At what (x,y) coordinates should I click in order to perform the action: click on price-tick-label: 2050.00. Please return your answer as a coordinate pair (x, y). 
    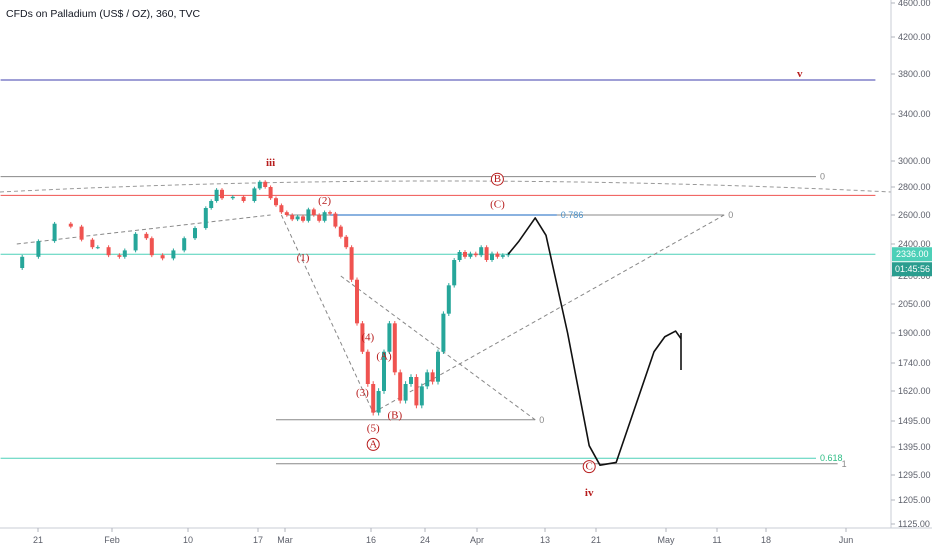
    Looking at the image, I should click on (914, 304).